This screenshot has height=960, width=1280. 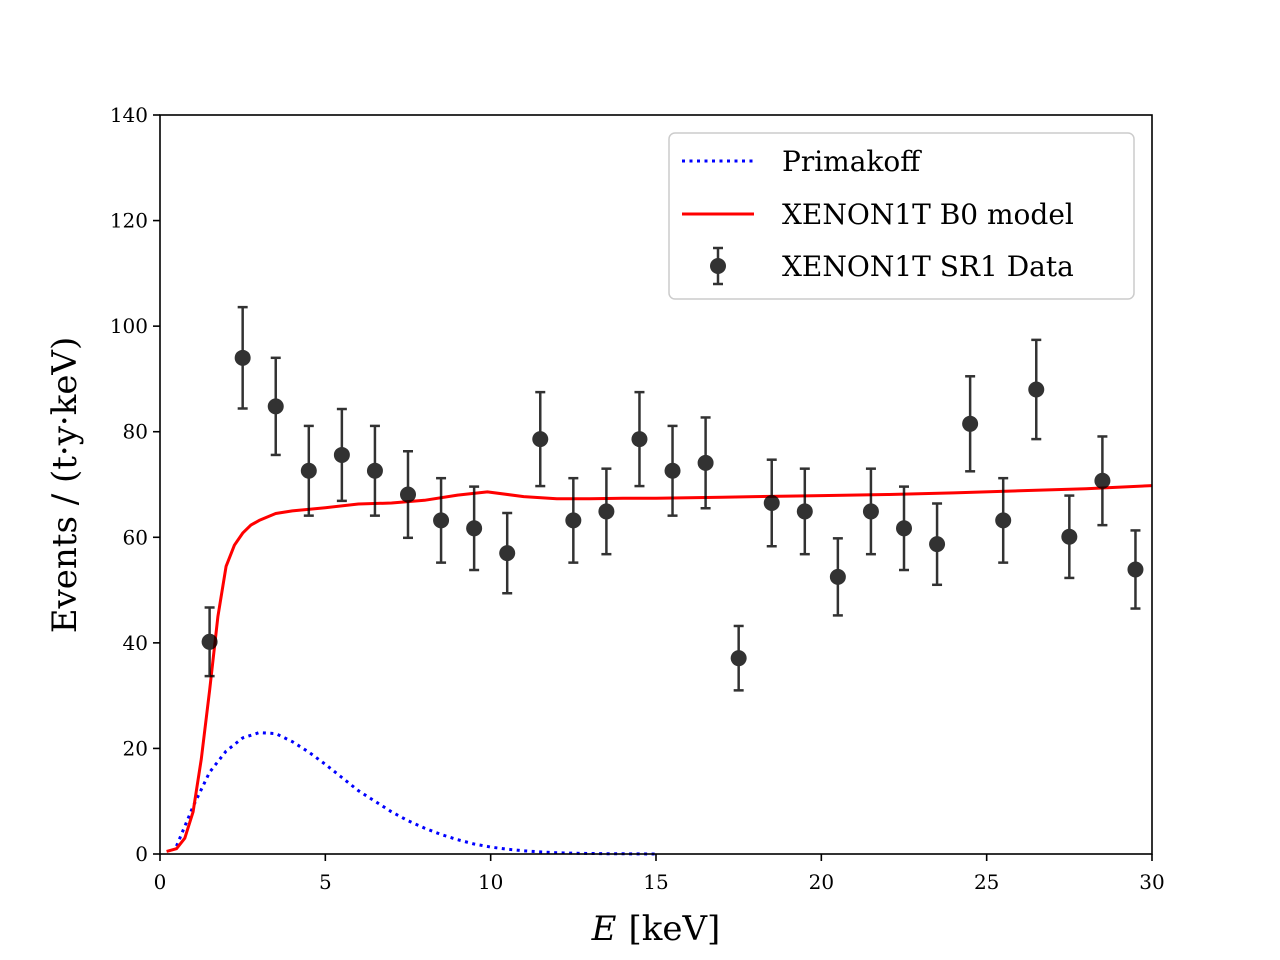 I want to click on legend-marker, so click(x=718, y=266).